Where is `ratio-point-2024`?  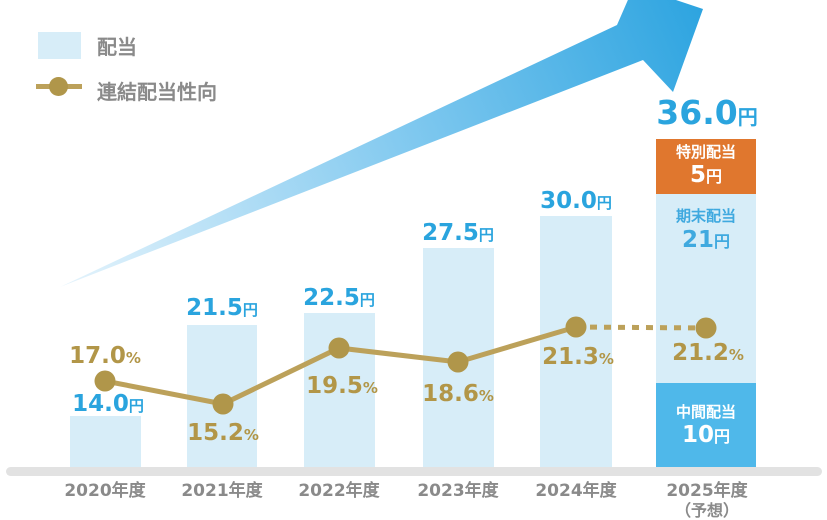 ratio-point-2024 is located at coordinates (576, 327).